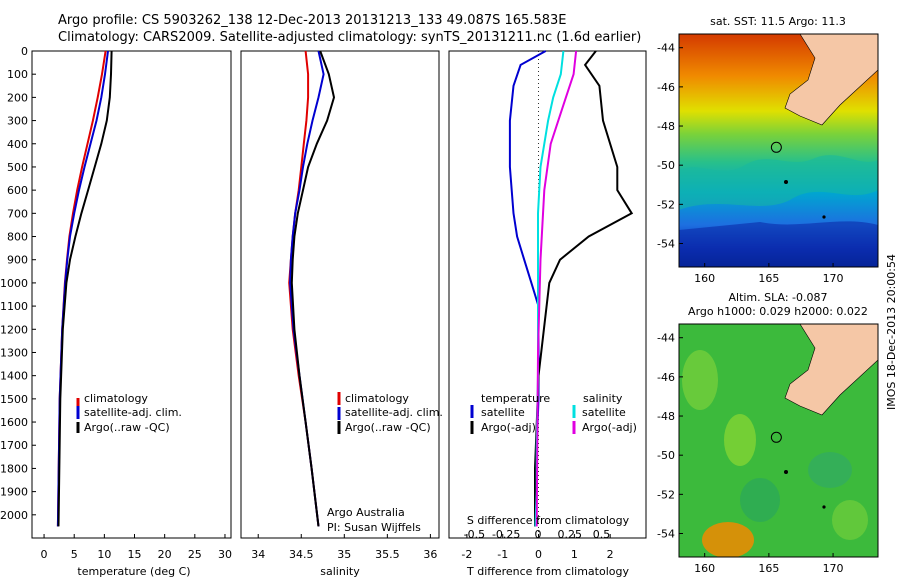  What do you see at coordinates (548, 520) in the screenshot?
I see `s-difference-xlabel: S difference from climatology` at bounding box center [548, 520].